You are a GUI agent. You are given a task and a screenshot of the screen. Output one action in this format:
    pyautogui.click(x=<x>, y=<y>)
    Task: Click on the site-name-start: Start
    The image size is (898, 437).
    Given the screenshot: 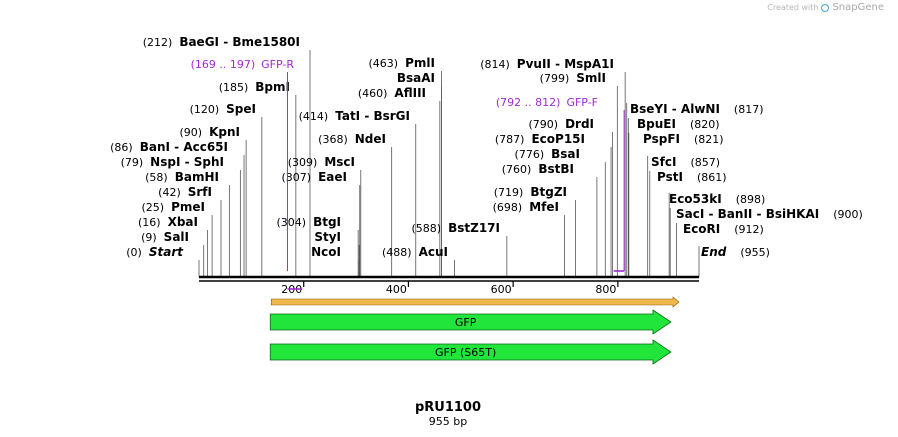 What is the action you would take?
    pyautogui.click(x=166, y=252)
    